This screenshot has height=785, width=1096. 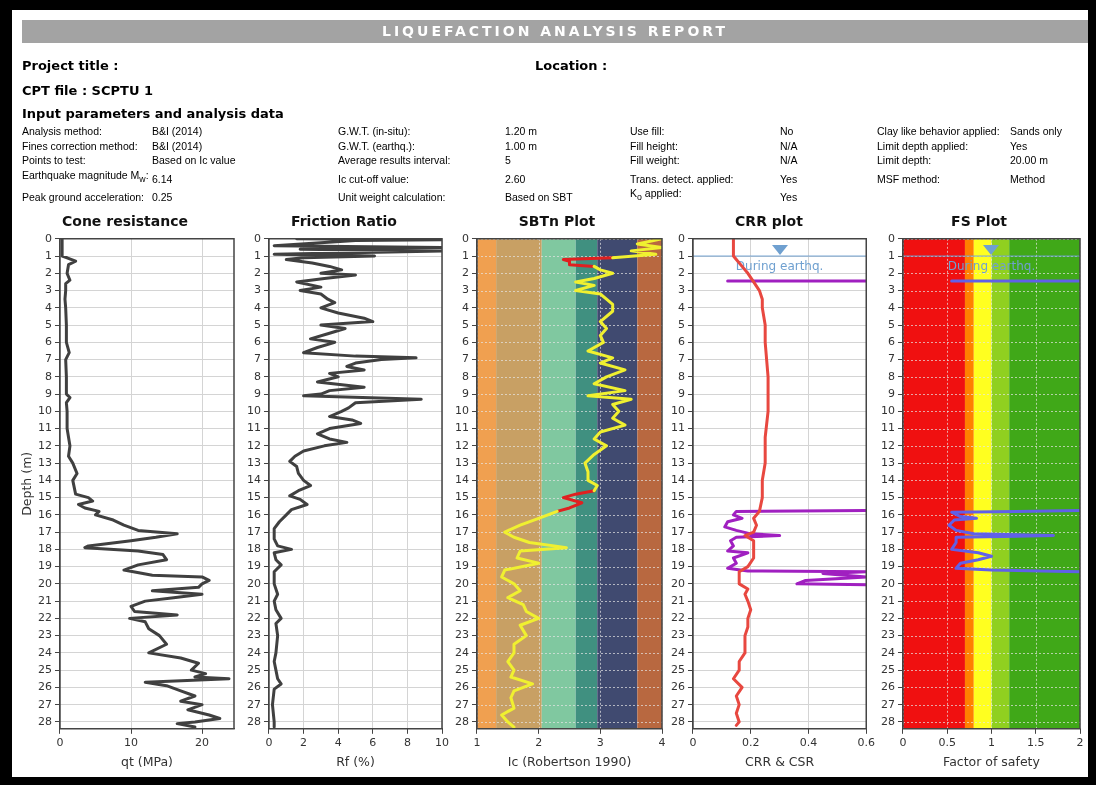 I want to click on text: B&I (2014), so click(x=178, y=131).